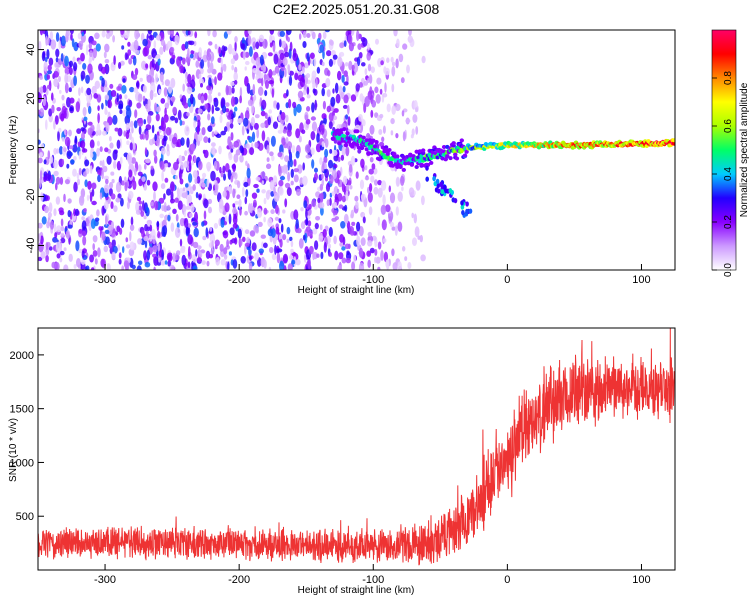 This screenshot has width=750, height=600. What do you see at coordinates (438, 191) in the screenshot?
I see `signal-branch-point` at bounding box center [438, 191].